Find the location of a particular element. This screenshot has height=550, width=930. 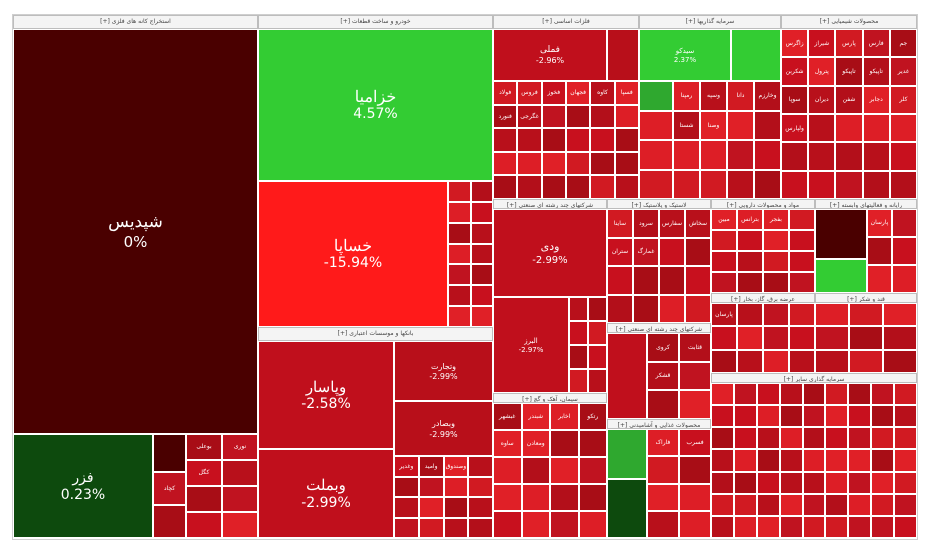

stock-tile: البرز -2.97% is located at coordinates (531, 345).